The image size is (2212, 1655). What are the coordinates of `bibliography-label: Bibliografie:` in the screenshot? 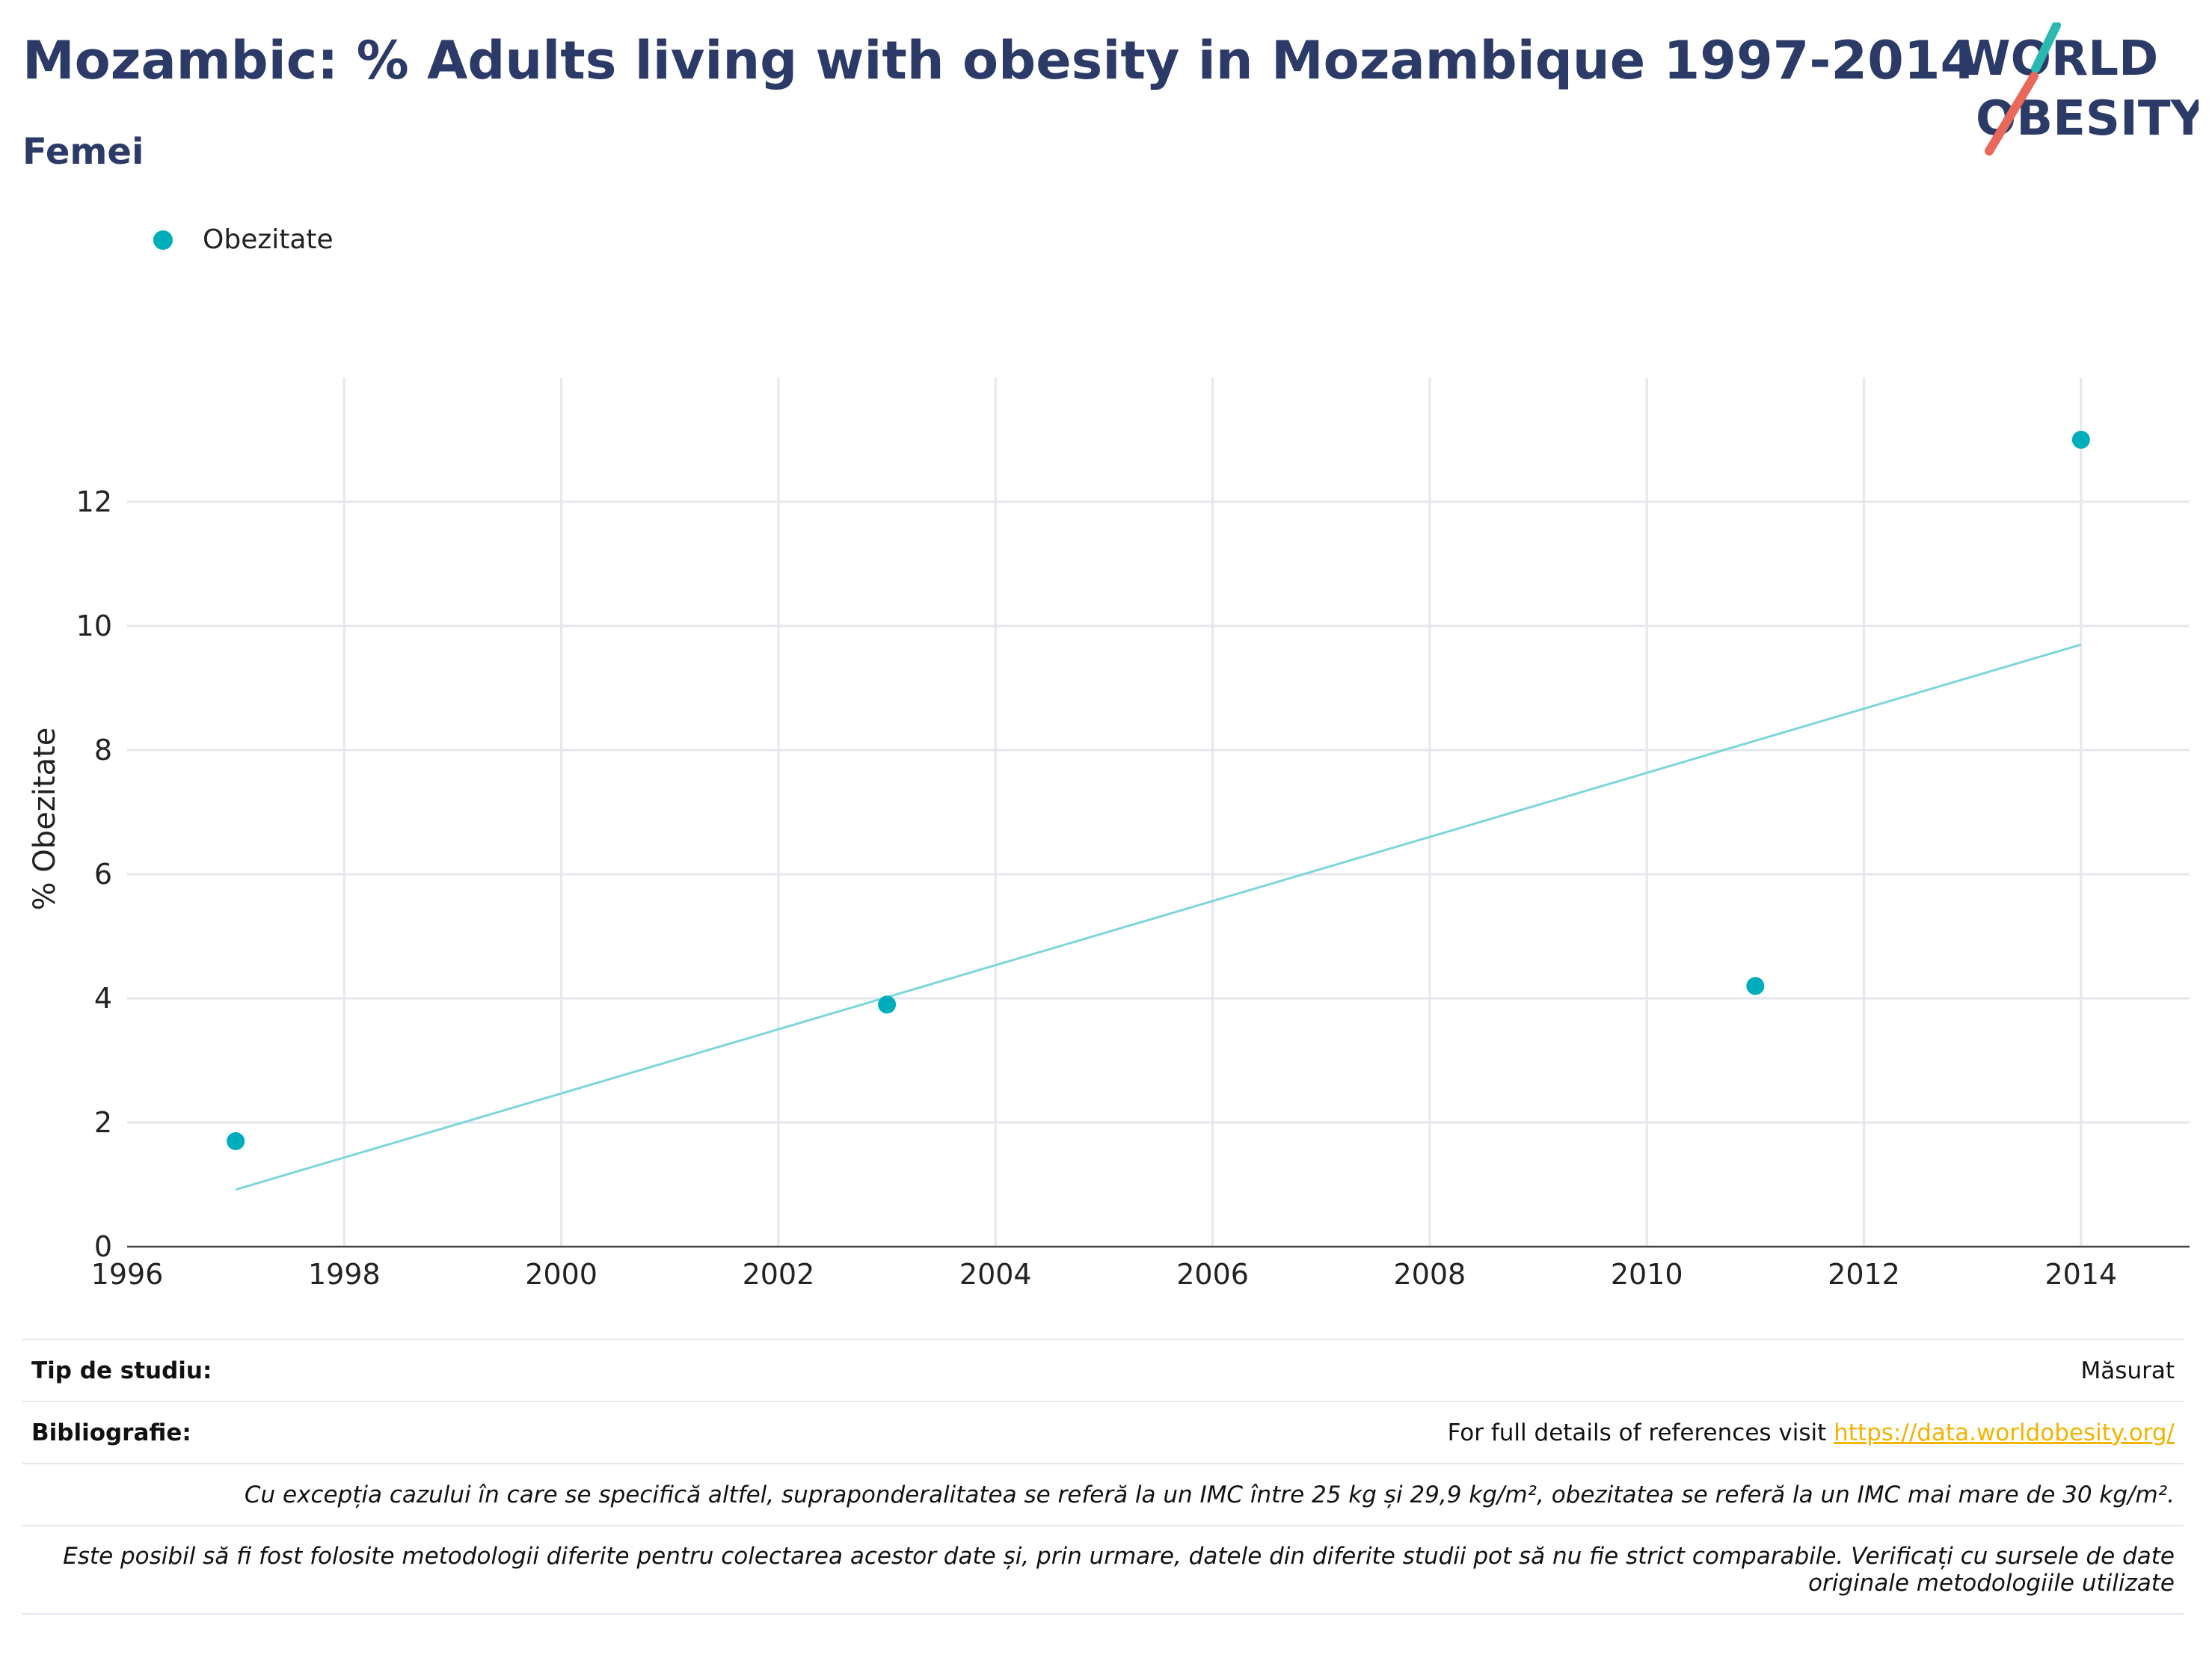 It's located at (111, 1432).